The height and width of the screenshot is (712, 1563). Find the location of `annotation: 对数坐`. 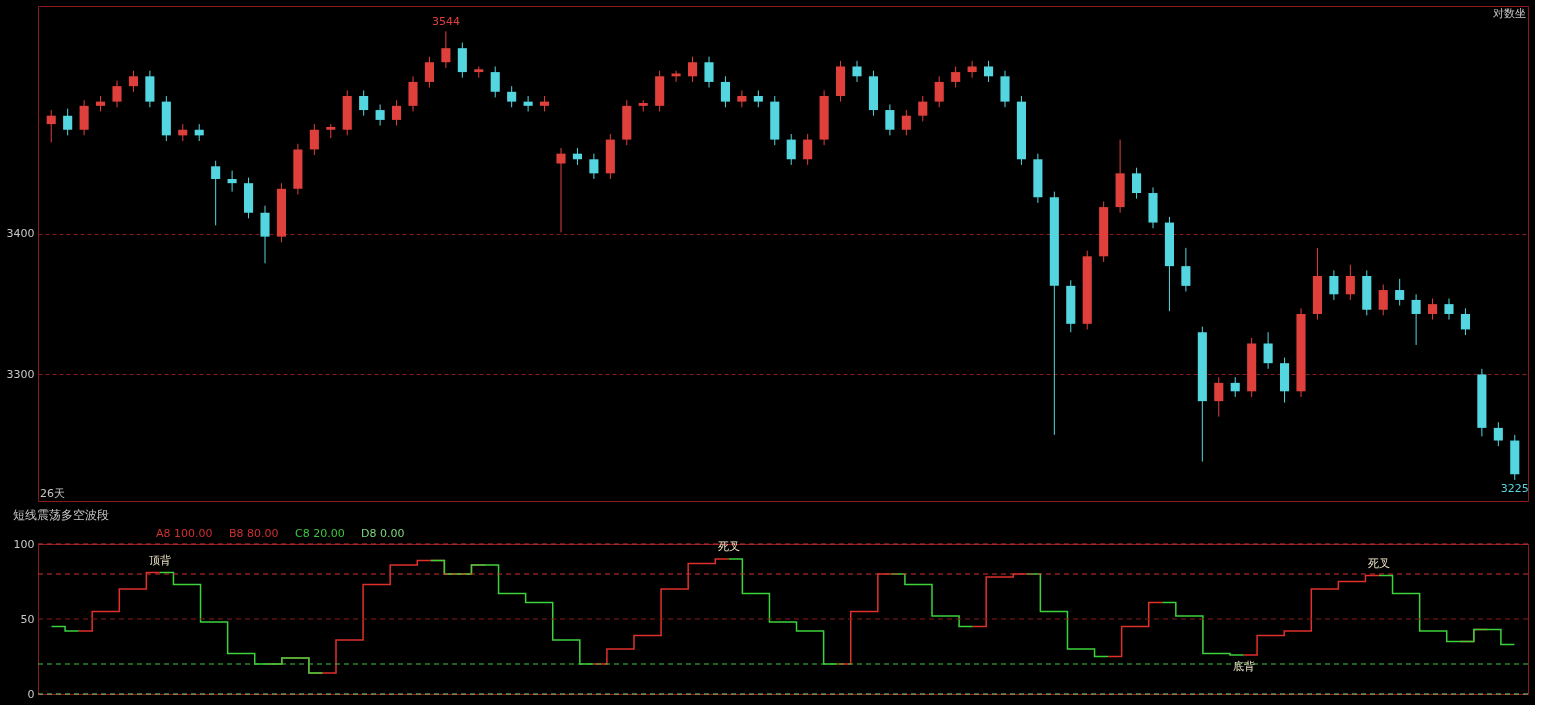

annotation: 对数坐 is located at coordinates (1509, 13).